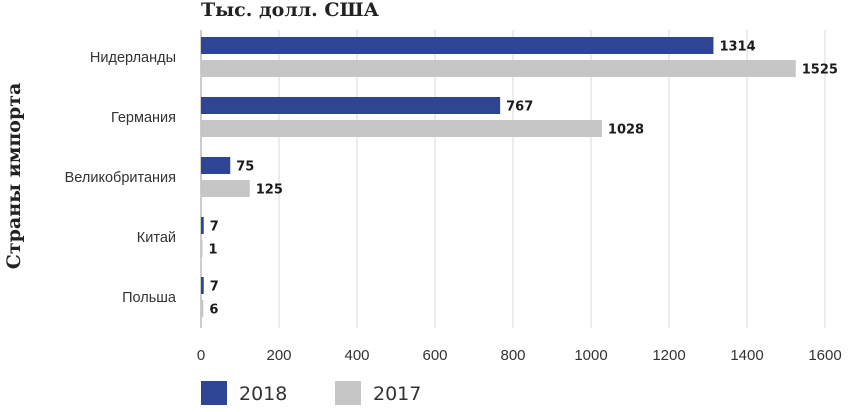  I want to click on chart-title: Тыс. долл. США, so click(290, 10).